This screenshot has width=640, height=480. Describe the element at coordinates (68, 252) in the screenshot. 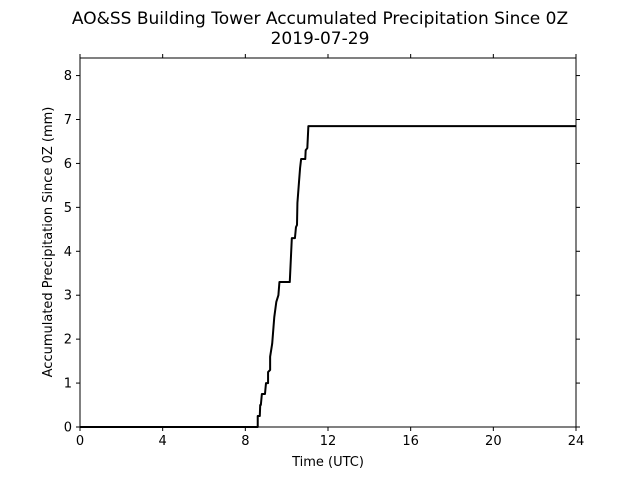

I see `y-tick-label-4: 4` at that location.